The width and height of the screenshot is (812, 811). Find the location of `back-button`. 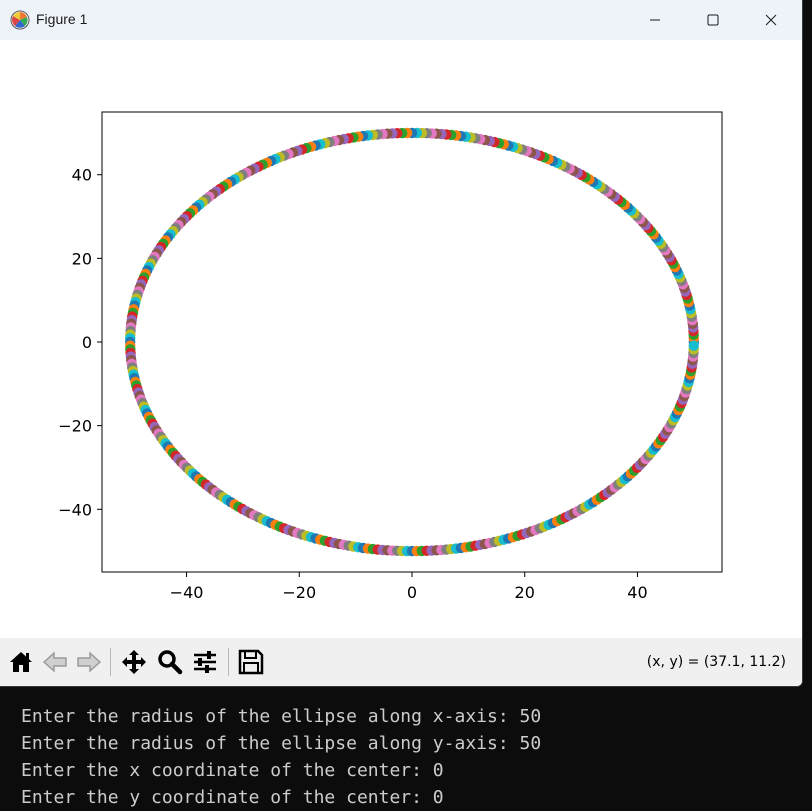

back-button is located at coordinates (55, 662).